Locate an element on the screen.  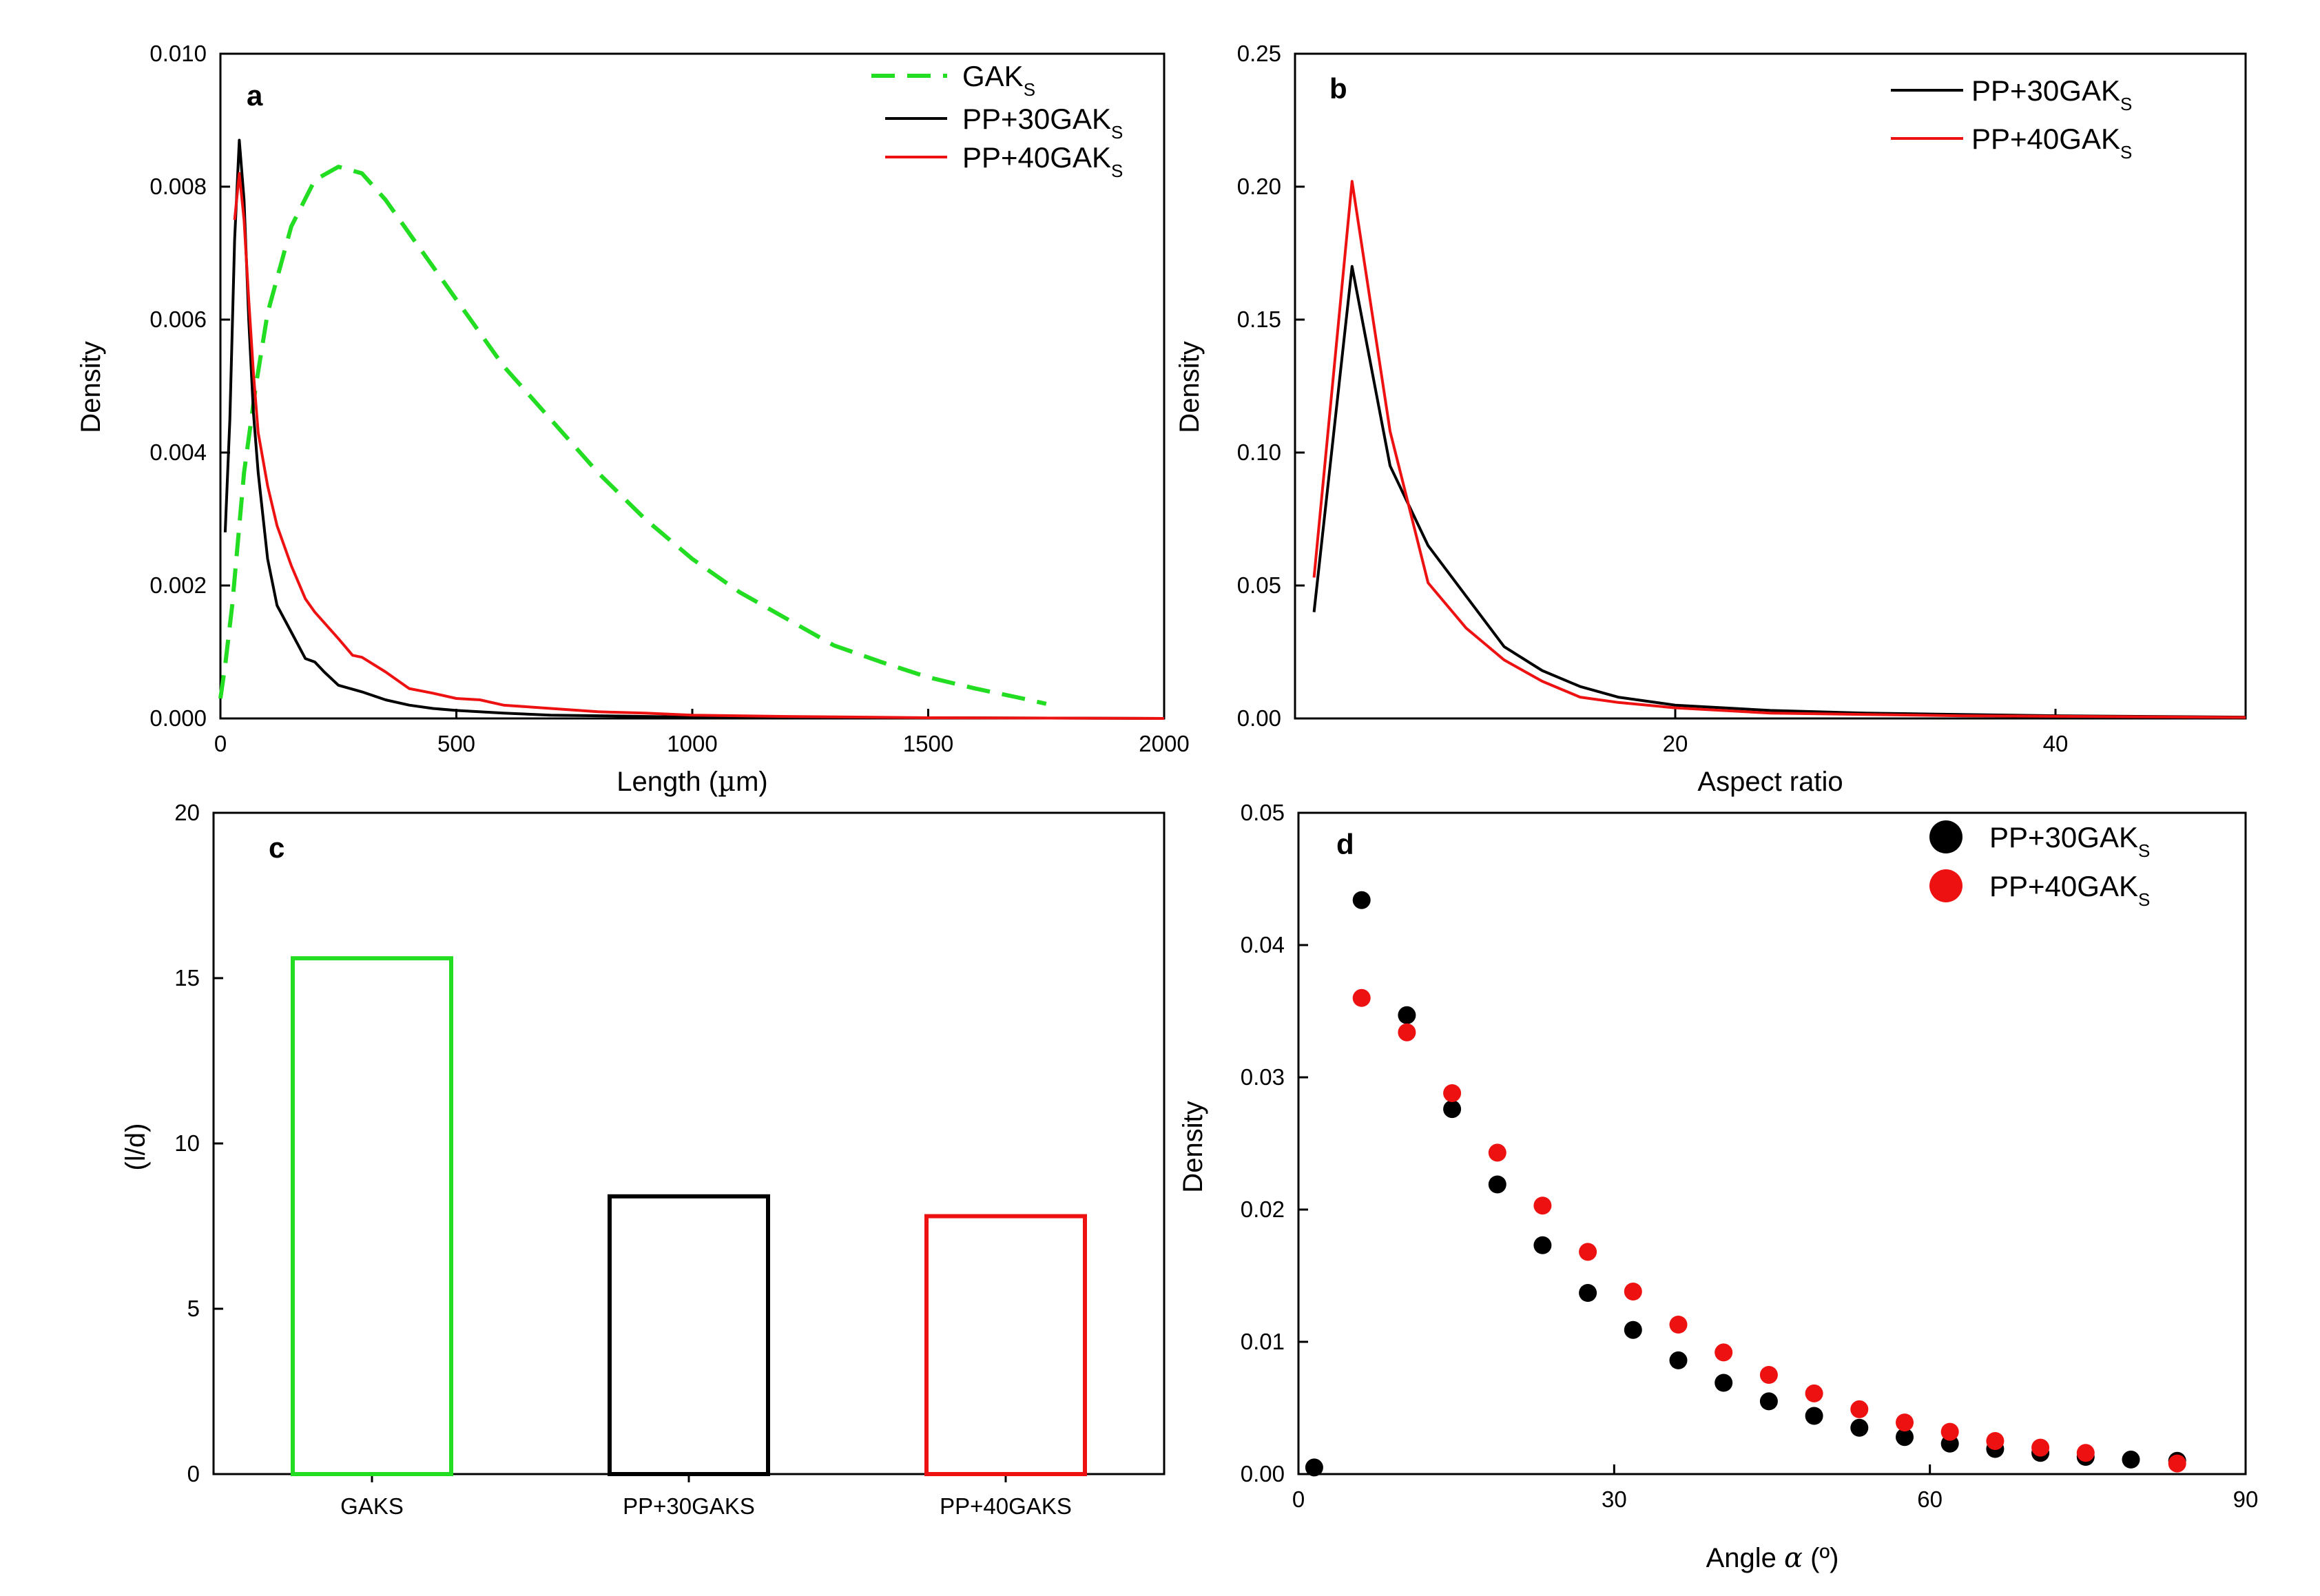
legend-d-name-0: PP+30GAK is located at coordinates (2063, 837).